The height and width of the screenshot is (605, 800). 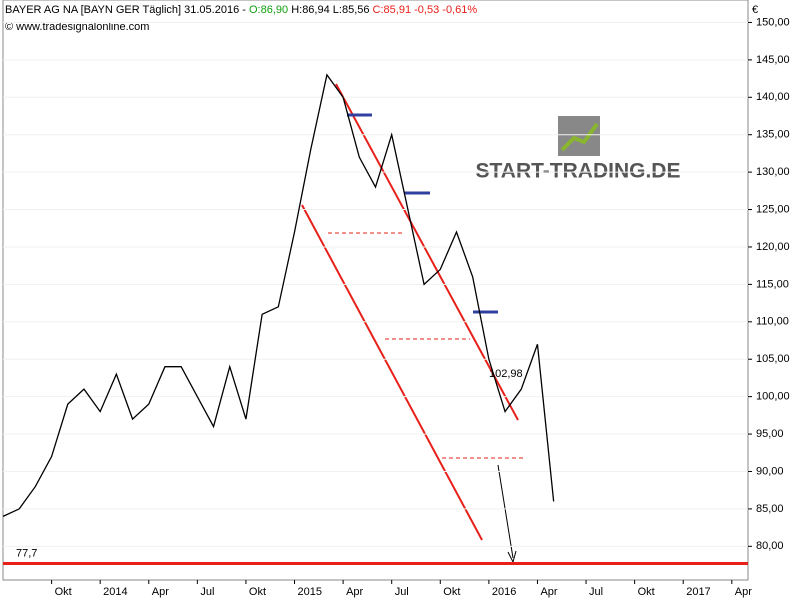 What do you see at coordinates (773, 60) in the screenshot?
I see `y-tick-label: 145,00` at bounding box center [773, 60].